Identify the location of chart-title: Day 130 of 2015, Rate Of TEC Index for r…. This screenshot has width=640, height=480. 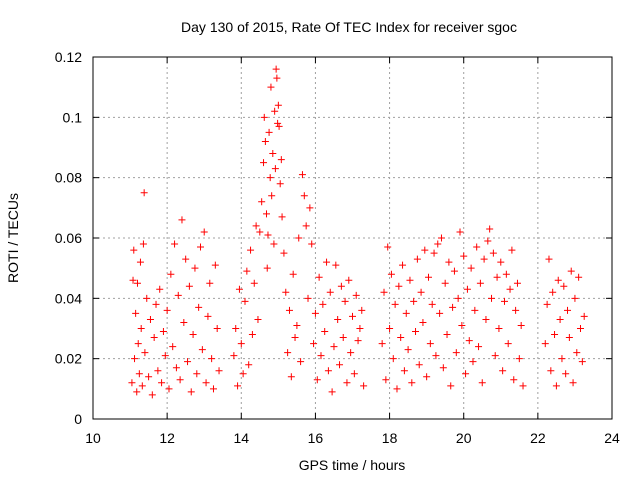
(349, 27).